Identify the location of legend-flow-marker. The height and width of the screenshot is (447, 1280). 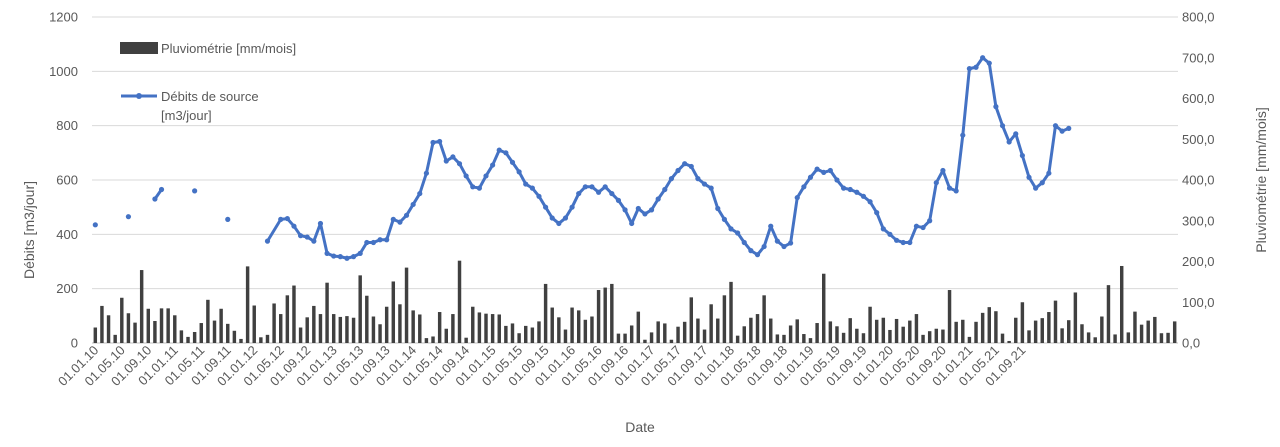
(139, 96).